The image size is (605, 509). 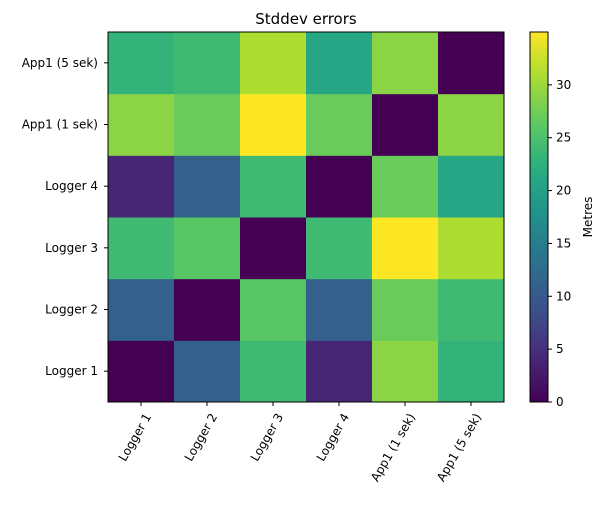 What do you see at coordinates (393, 447) in the screenshot?
I see `x-tick-label: App1 (1 sek)` at bounding box center [393, 447].